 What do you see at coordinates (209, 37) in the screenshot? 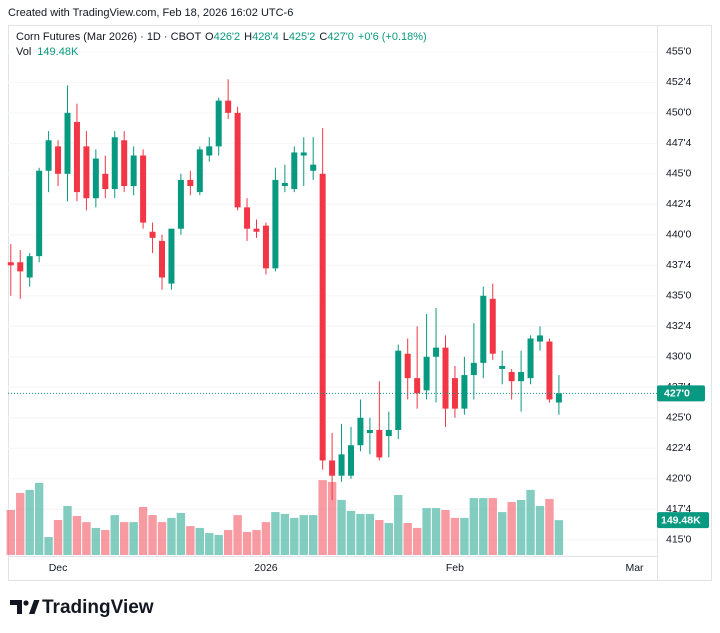
I see `legend-o-label: O` at bounding box center [209, 37].